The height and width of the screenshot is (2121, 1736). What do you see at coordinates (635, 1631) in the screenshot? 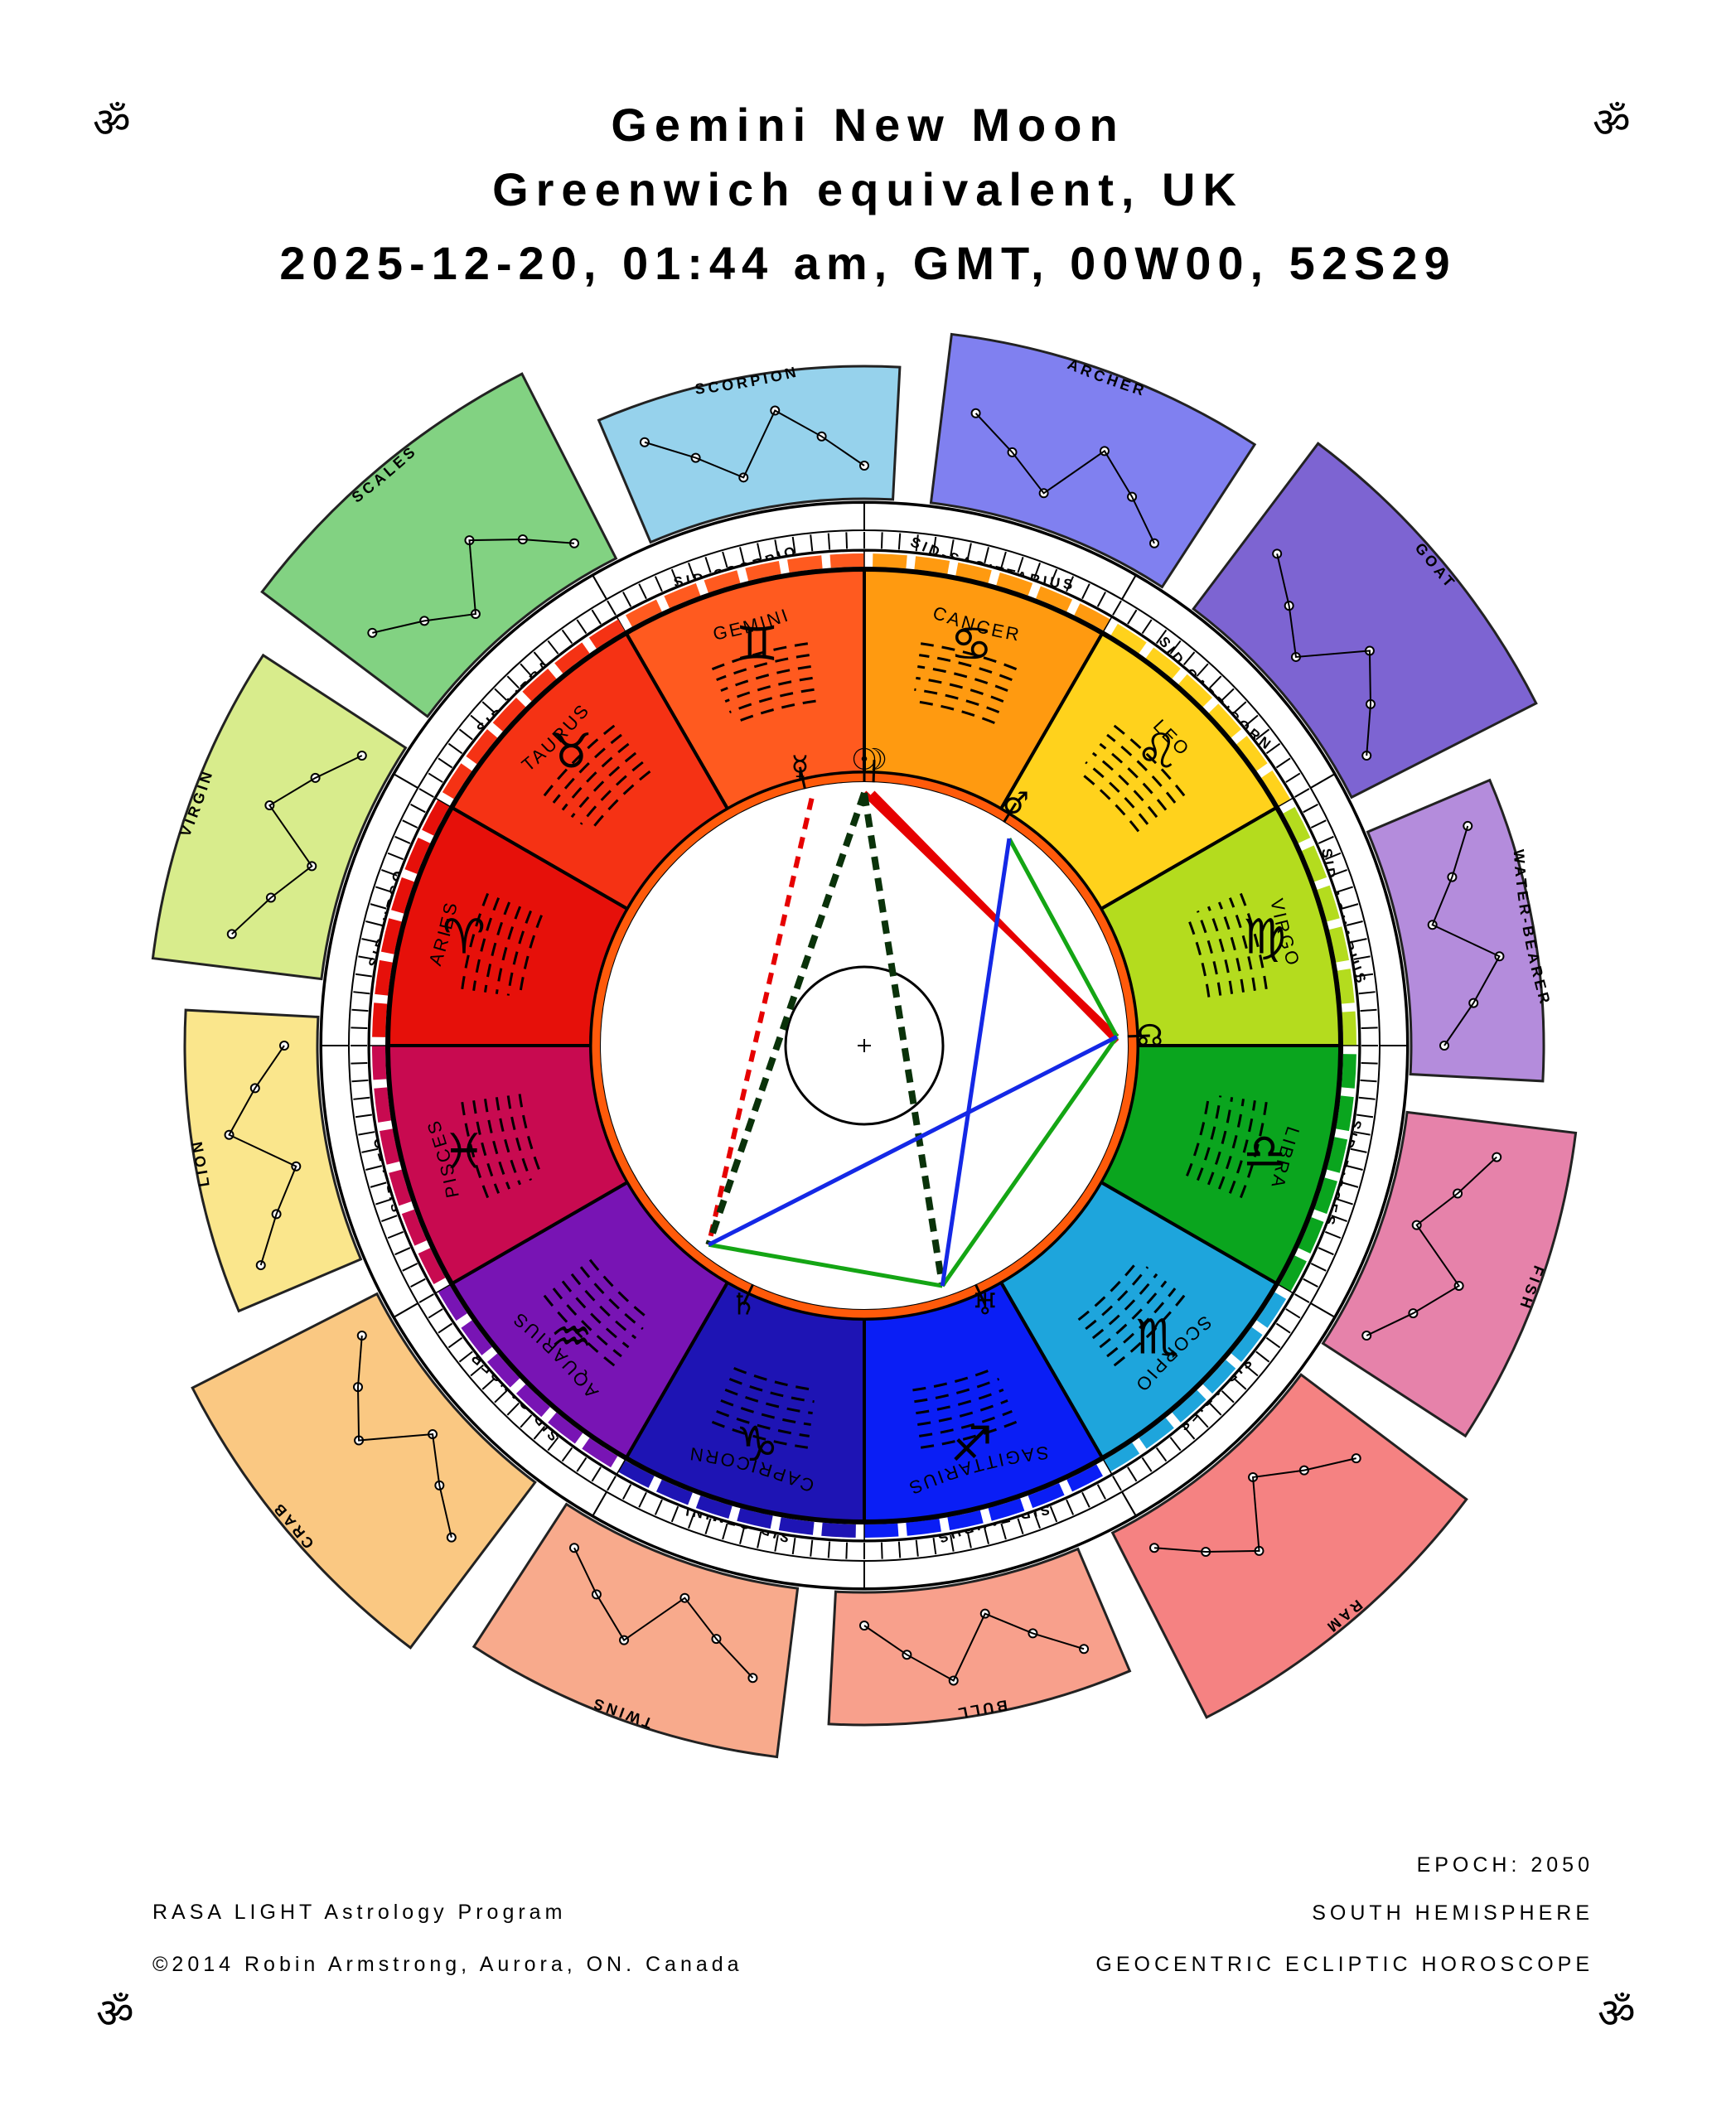
I see `constellation-twins: TWINS` at bounding box center [635, 1631].